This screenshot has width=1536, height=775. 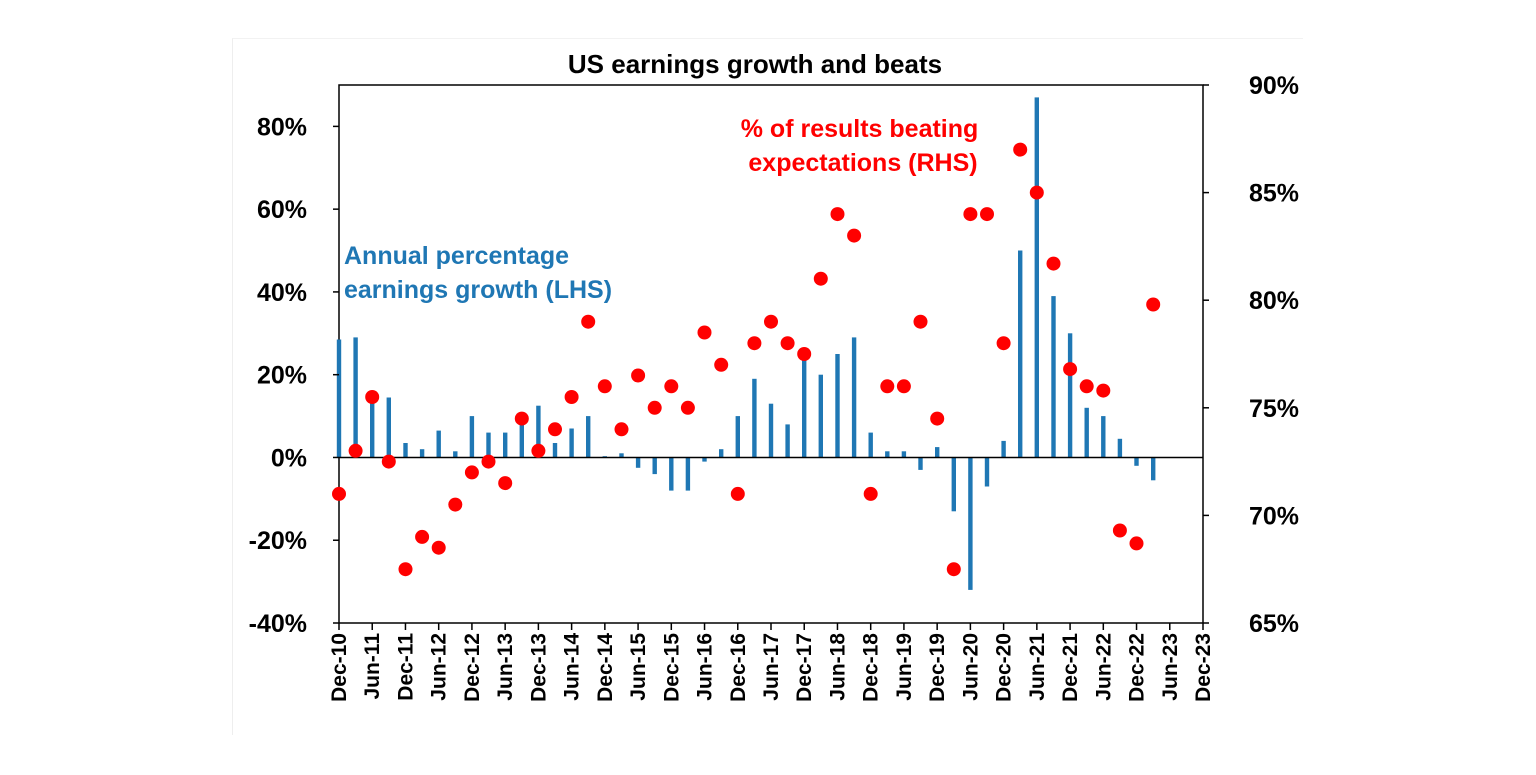 What do you see at coordinates (862, 163) in the screenshot?
I see `beats-label-line-2: expectations (RHS)` at bounding box center [862, 163].